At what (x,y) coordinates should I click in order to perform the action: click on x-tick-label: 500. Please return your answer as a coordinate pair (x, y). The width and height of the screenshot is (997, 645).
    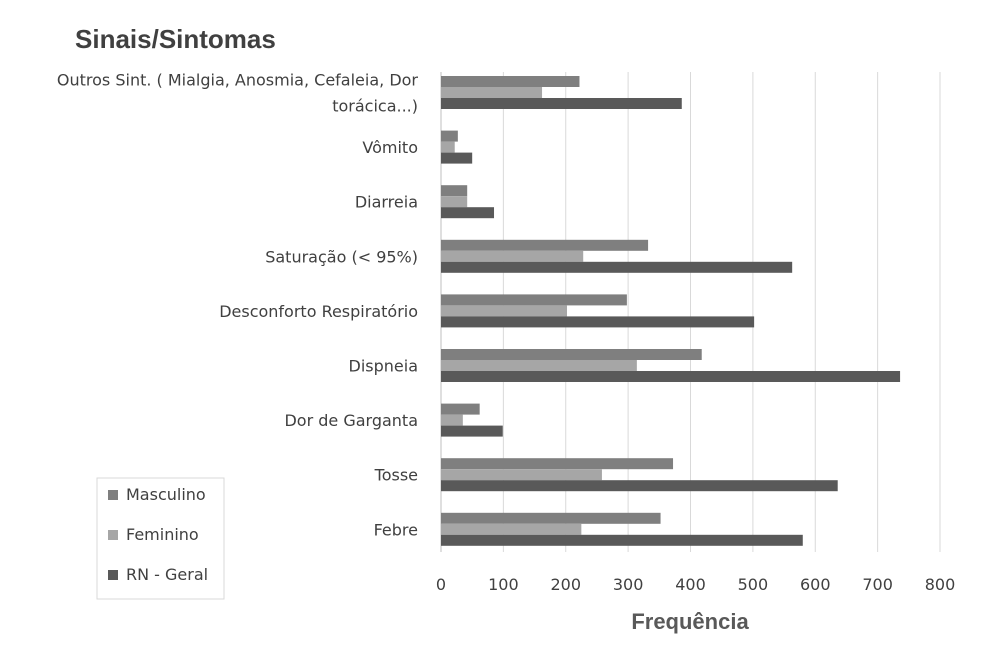
    Looking at the image, I should click on (753, 584).